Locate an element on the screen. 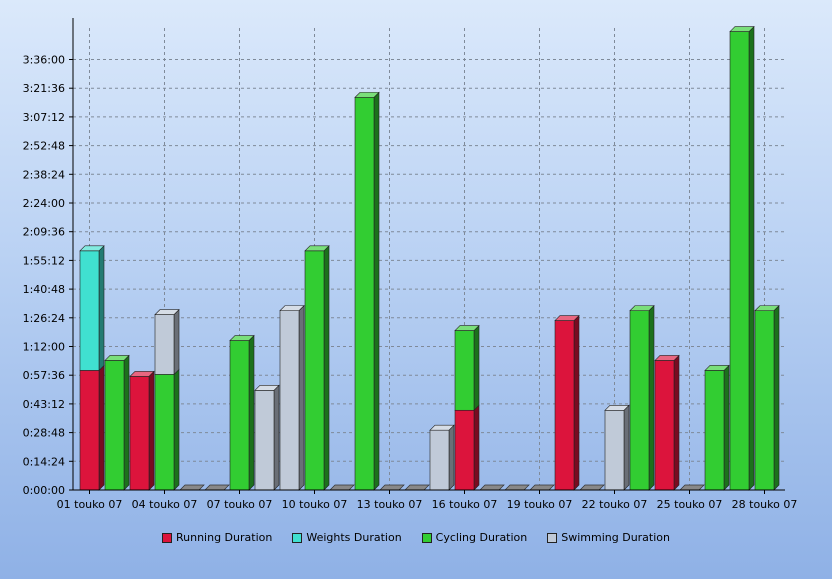 This screenshot has width=832, height=579. bar-weights-duration is located at coordinates (89, 310).